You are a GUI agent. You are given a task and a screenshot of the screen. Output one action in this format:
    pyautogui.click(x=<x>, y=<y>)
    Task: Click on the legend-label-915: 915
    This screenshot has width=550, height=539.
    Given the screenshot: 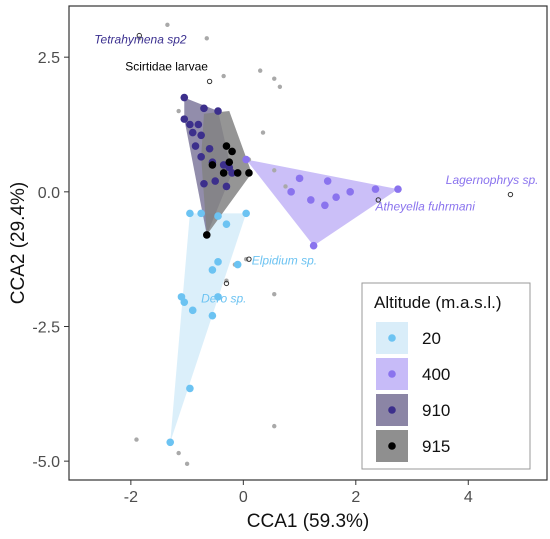 What is the action you would take?
    pyautogui.click(x=436, y=446)
    